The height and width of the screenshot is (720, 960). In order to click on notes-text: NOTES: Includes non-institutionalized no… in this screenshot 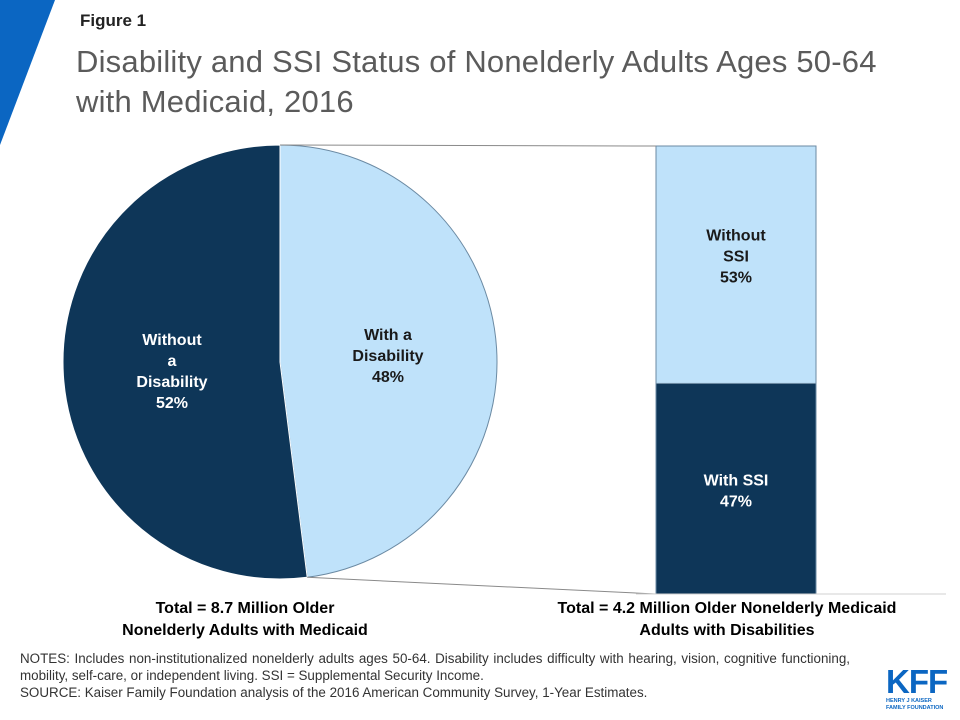, I will do `click(435, 667)`.